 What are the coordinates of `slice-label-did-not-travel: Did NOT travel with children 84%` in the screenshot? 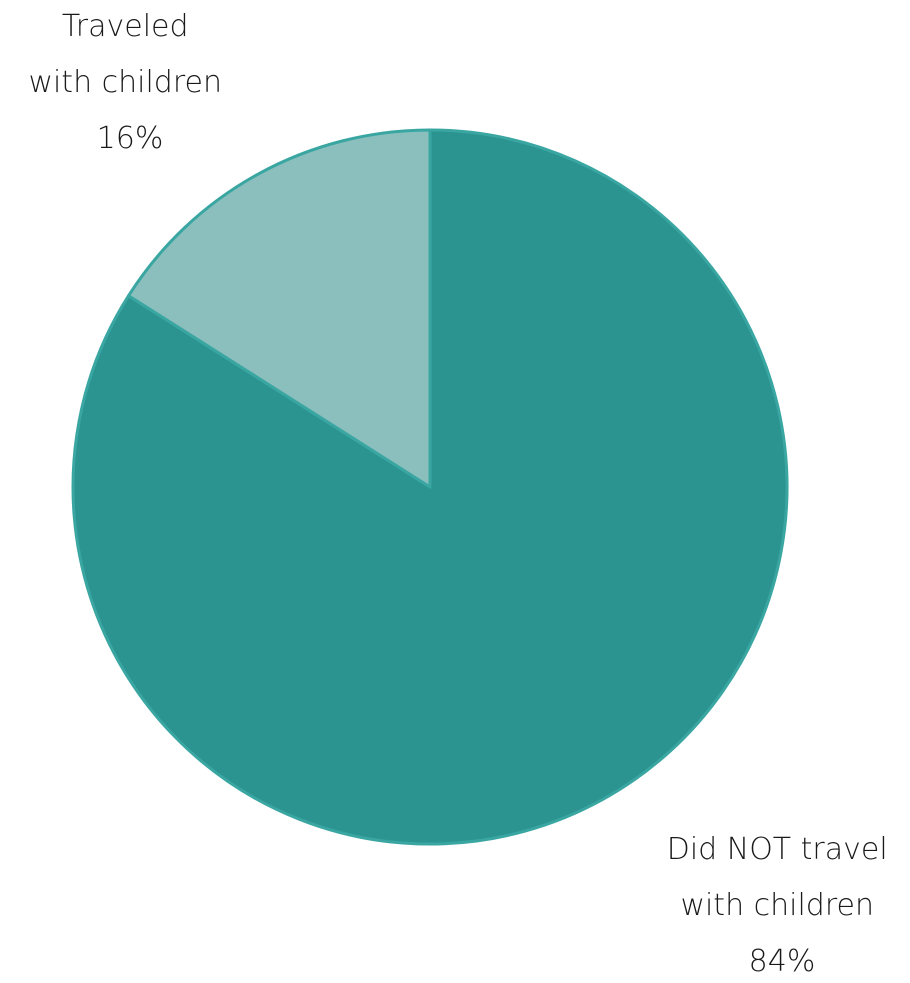 It's located at (782, 905).